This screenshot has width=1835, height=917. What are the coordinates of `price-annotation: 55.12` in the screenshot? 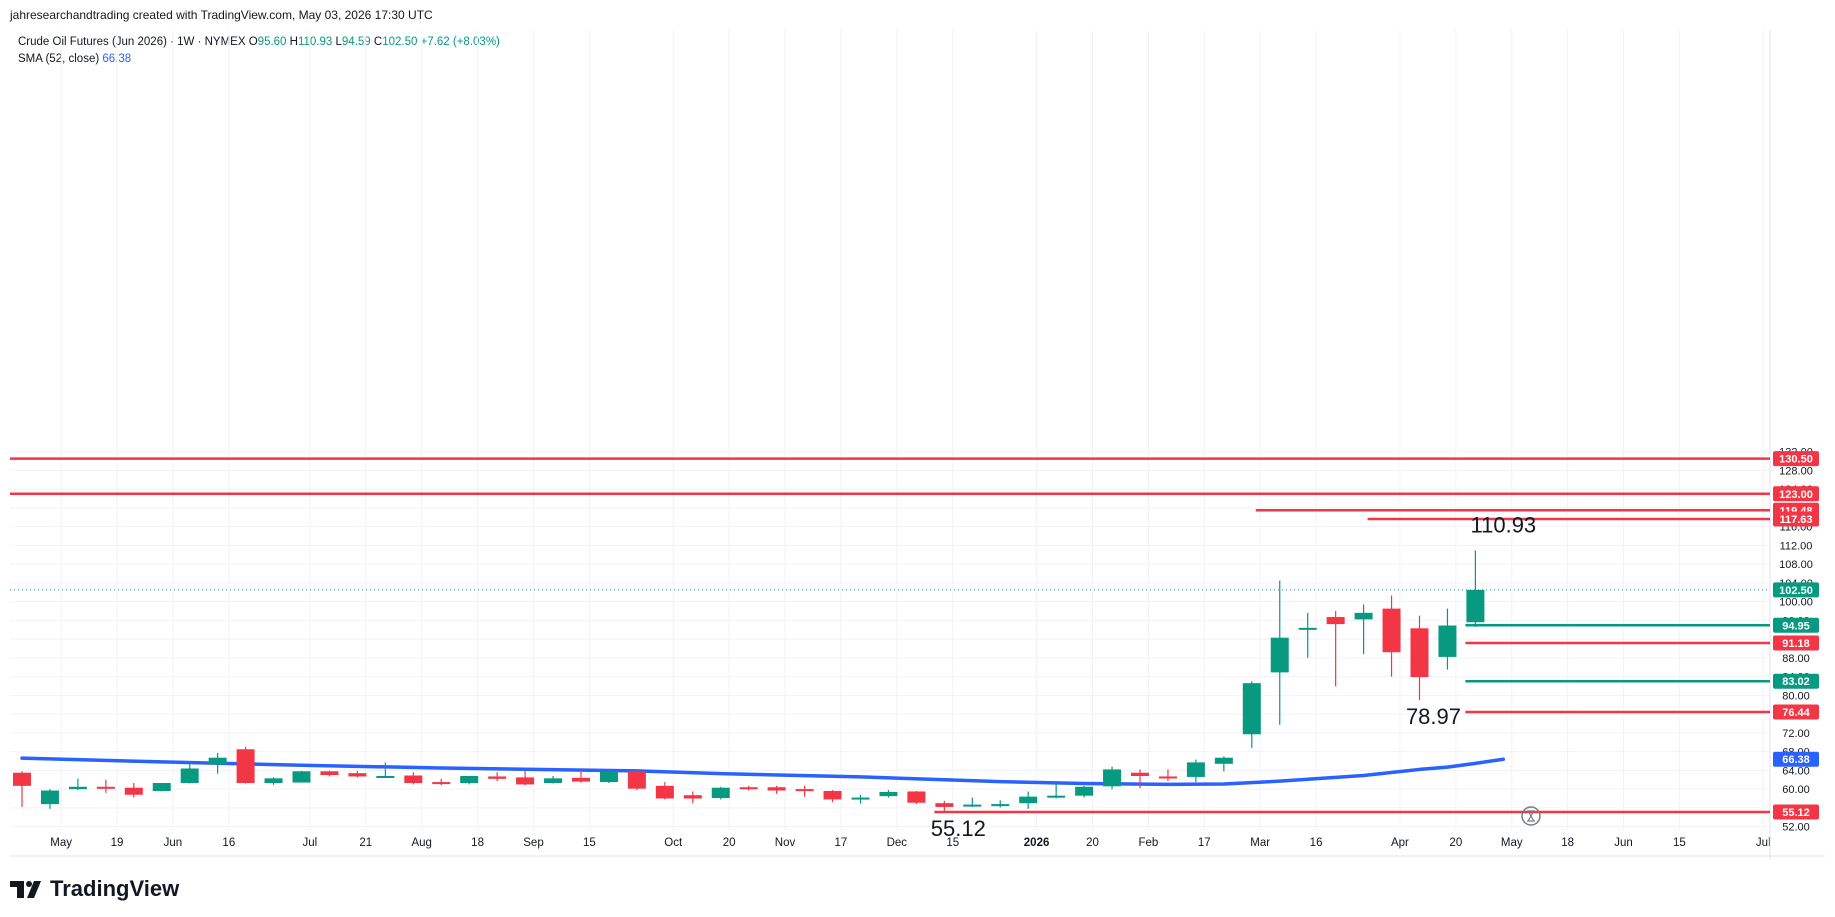 It's located at (958, 828).